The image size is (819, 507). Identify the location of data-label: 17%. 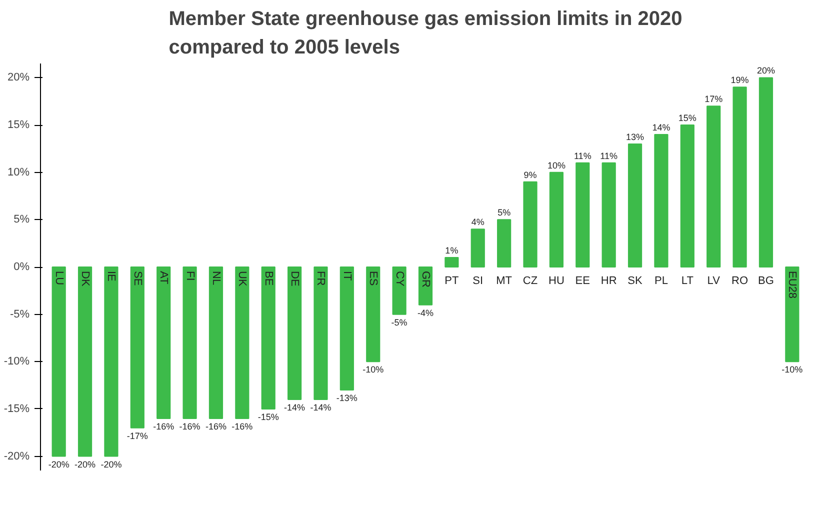
(713, 99).